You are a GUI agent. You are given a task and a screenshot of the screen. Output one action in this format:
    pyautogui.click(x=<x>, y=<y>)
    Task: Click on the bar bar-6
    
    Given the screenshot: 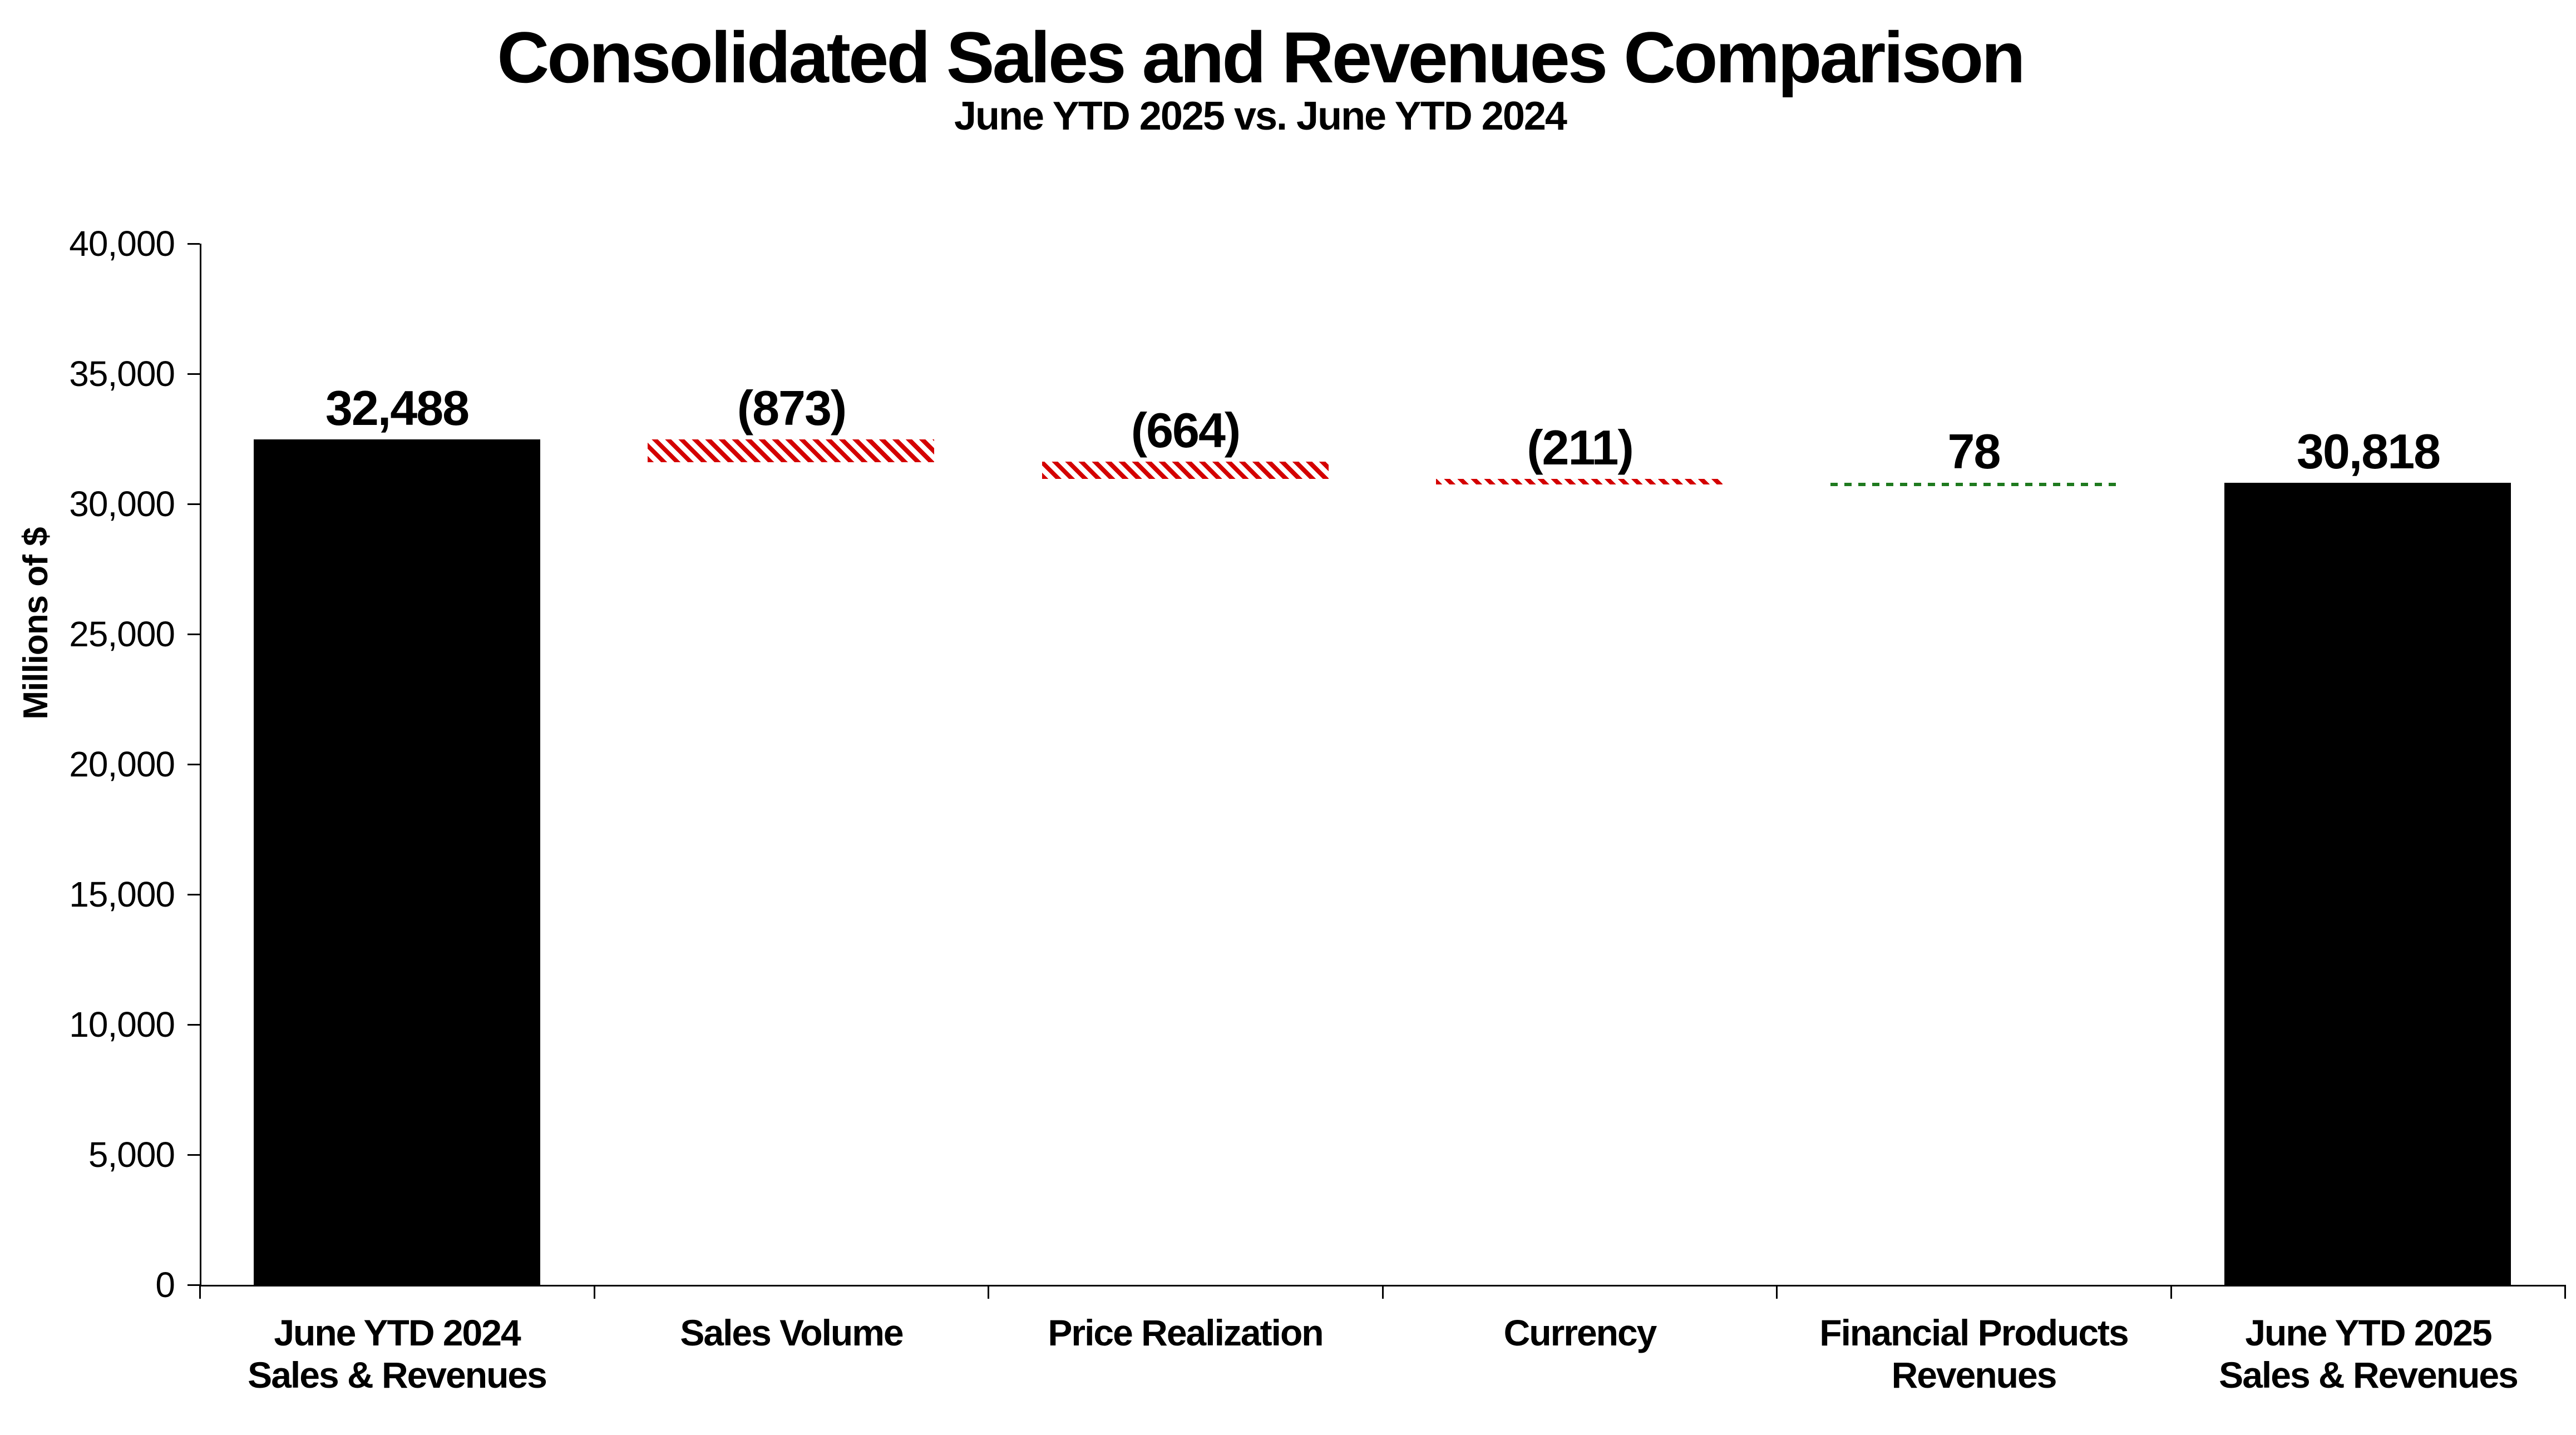 What is the action you would take?
    pyautogui.click(x=2367, y=884)
    